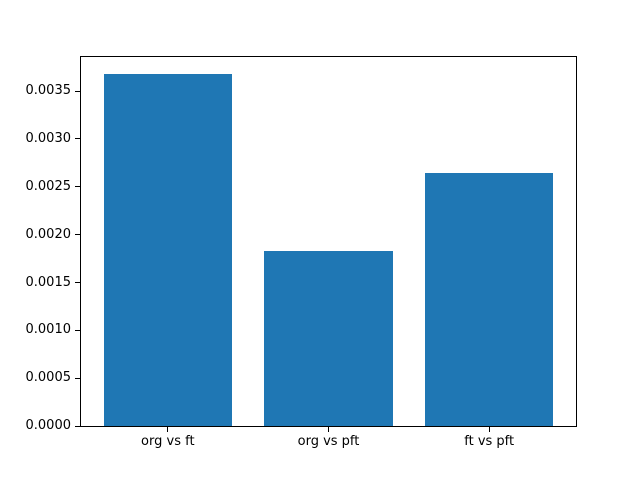  Describe the element at coordinates (328, 338) in the screenshot. I see `bar-org-vs-pft` at that location.